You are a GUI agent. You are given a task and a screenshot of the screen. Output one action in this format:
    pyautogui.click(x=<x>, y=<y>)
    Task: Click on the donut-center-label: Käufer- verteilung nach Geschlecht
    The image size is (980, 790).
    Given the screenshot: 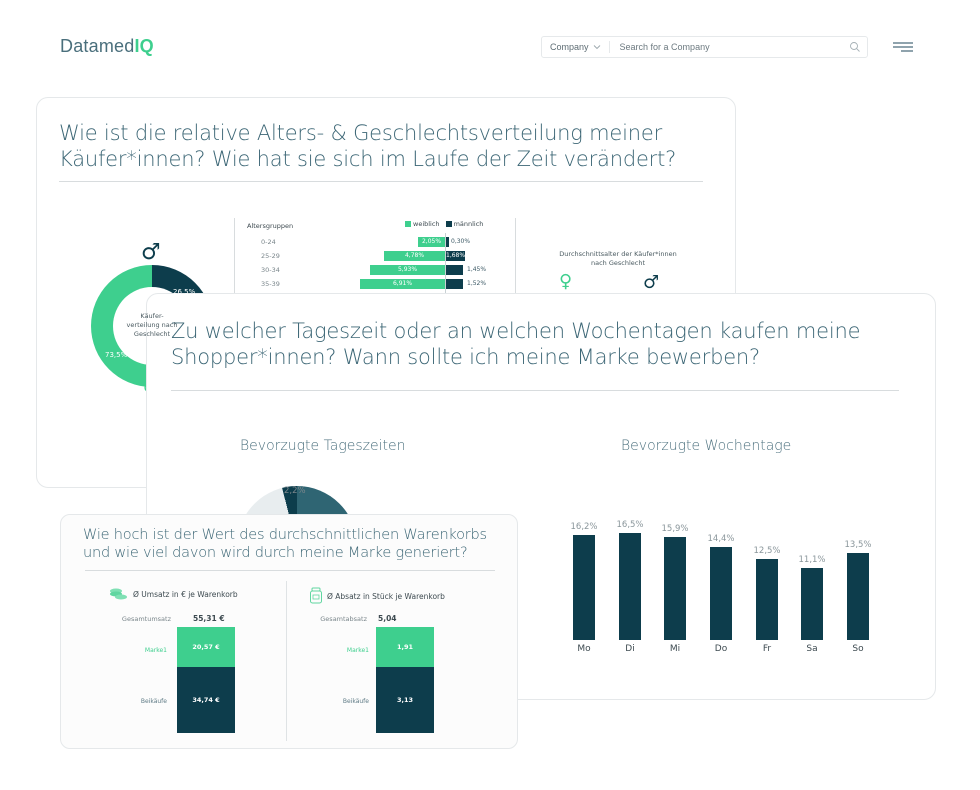 What is the action you would take?
    pyautogui.click(x=152, y=325)
    